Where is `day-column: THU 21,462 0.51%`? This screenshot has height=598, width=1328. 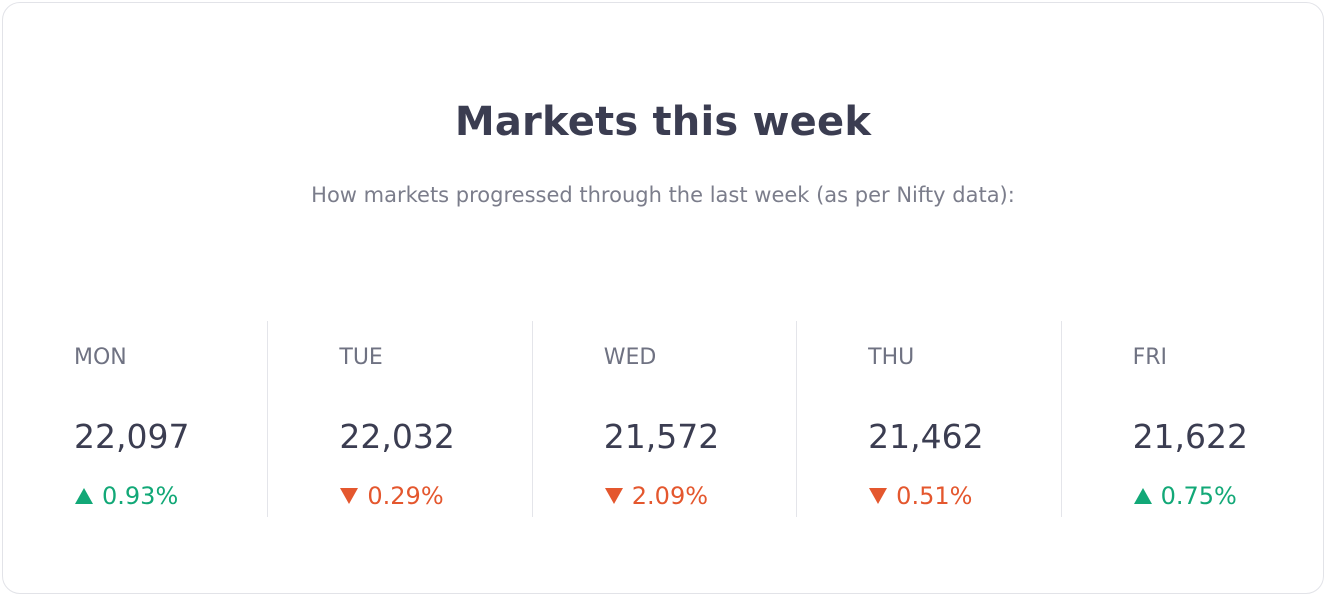 day-column: THU 21,462 0.51% is located at coordinates (928, 419).